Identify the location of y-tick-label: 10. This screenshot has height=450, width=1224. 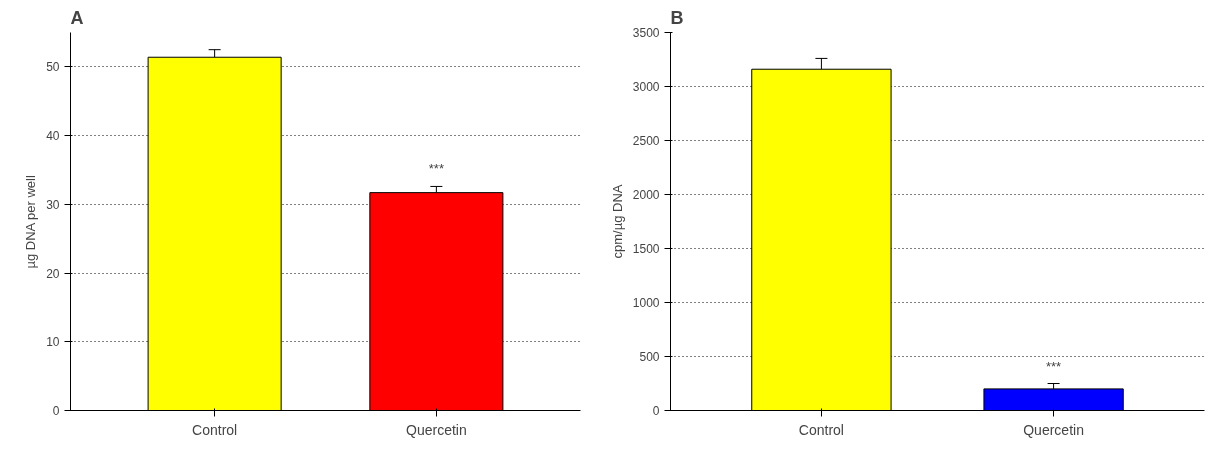
(53, 342).